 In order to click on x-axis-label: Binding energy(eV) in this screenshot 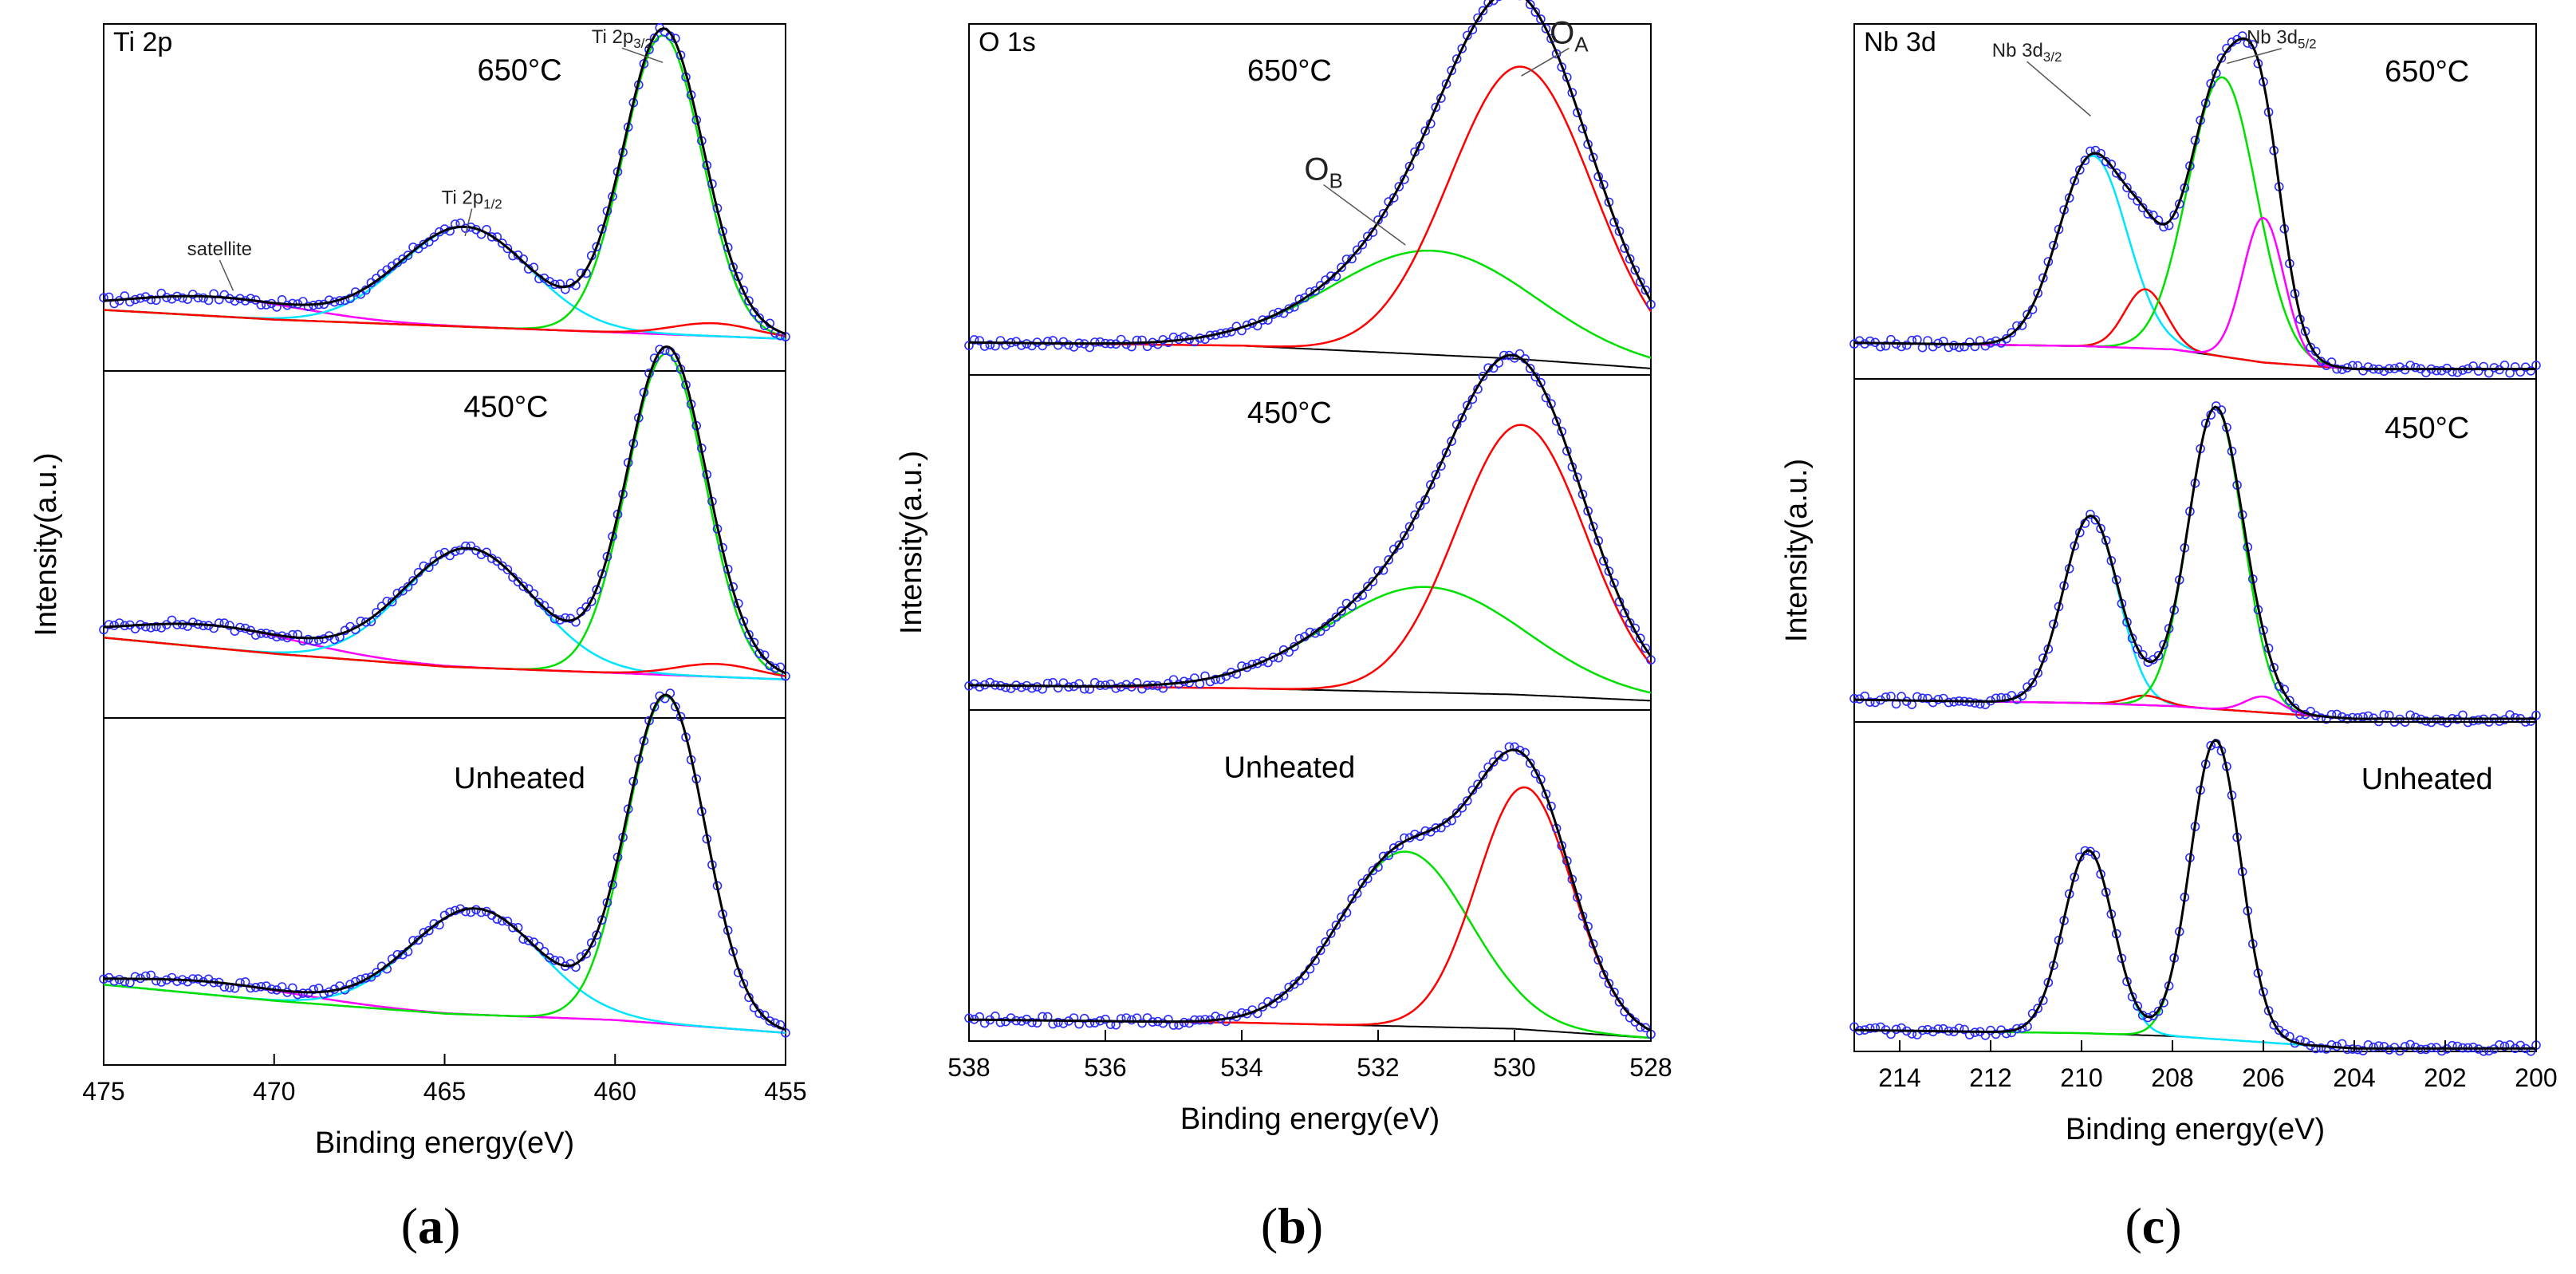, I will do `click(2195, 1129)`.